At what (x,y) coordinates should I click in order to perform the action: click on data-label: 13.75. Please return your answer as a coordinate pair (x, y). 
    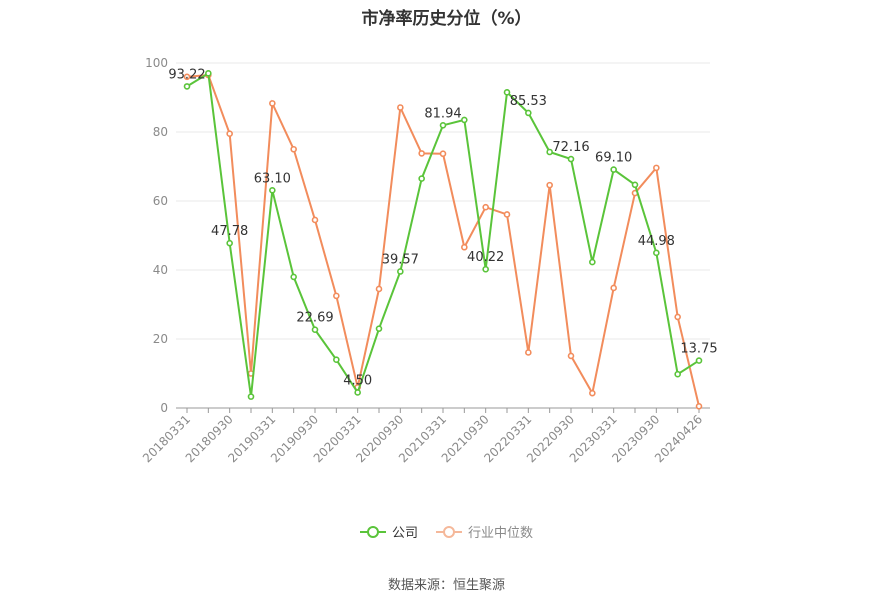
    Looking at the image, I should click on (698, 349).